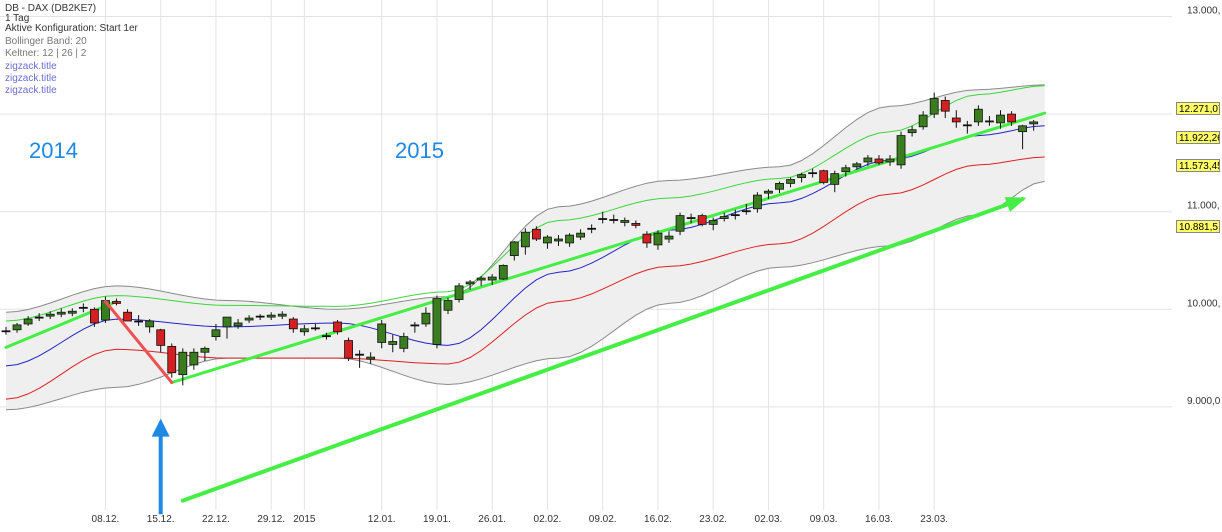 This screenshot has height=532, width=1222. What do you see at coordinates (46, 41) in the screenshot?
I see `bollinger-legend: Bollinger Band: 20` at bounding box center [46, 41].